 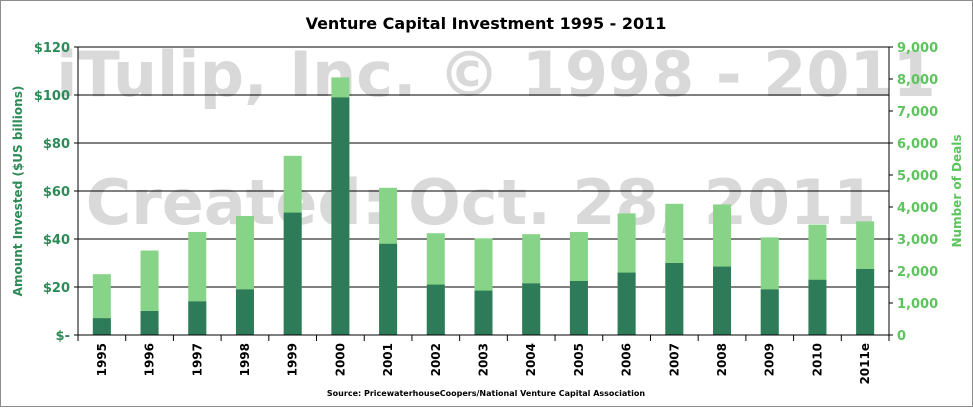 What do you see at coordinates (917, 80) in the screenshot?
I see `right-tick-label: 8,000` at bounding box center [917, 80].